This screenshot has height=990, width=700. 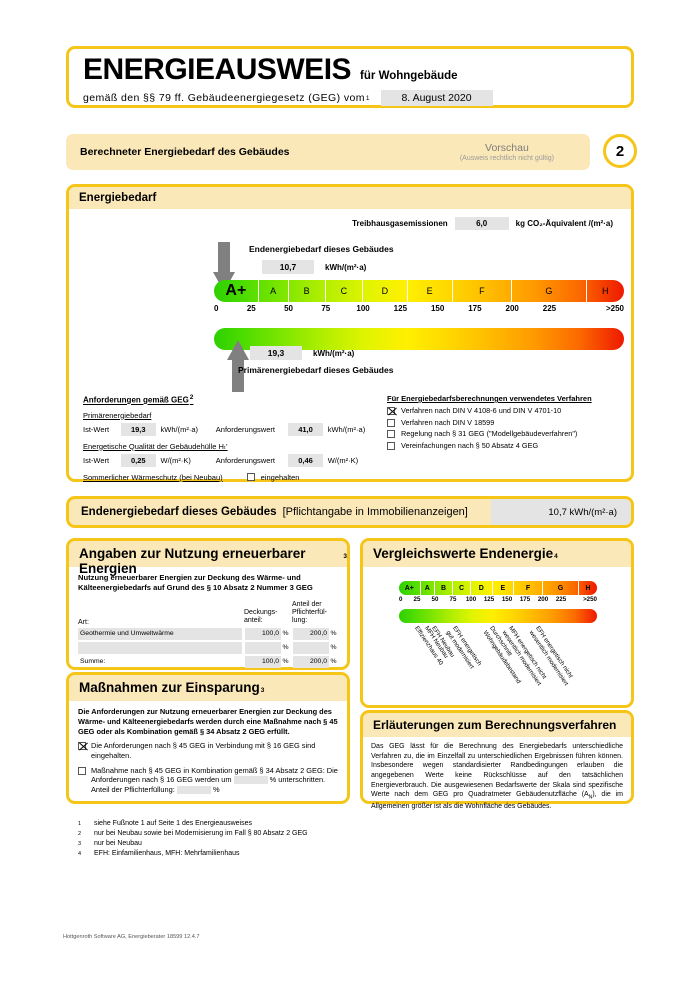 I want to click on huelle-ist-value: 0,25, so click(x=138, y=460).